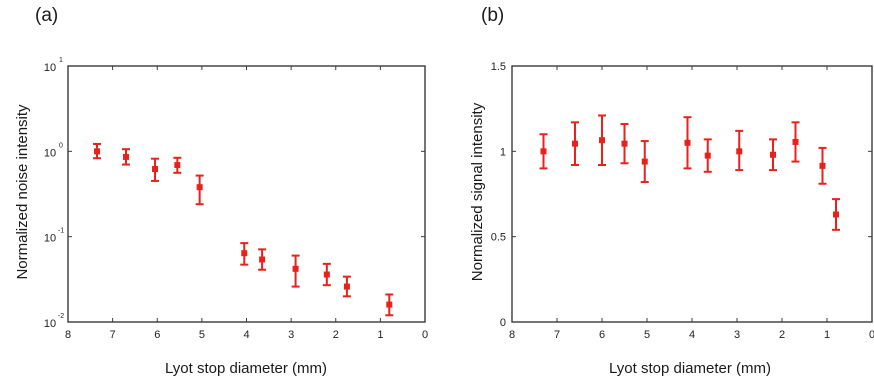  What do you see at coordinates (602, 335) in the screenshot?
I see `panel-b-x-tick-label: 6` at bounding box center [602, 335].